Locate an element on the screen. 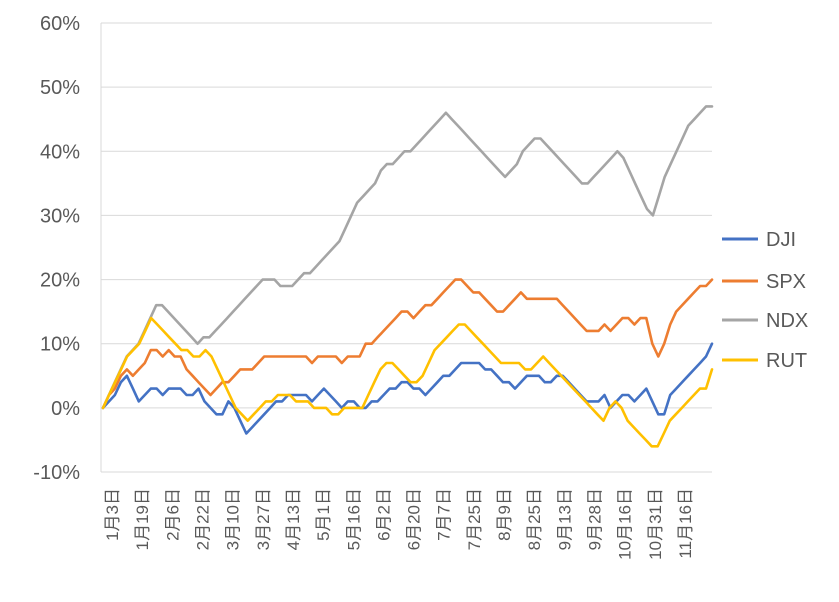 The height and width of the screenshot is (602, 839). x-tick-label: 7月7日 is located at coordinates (444, 514).